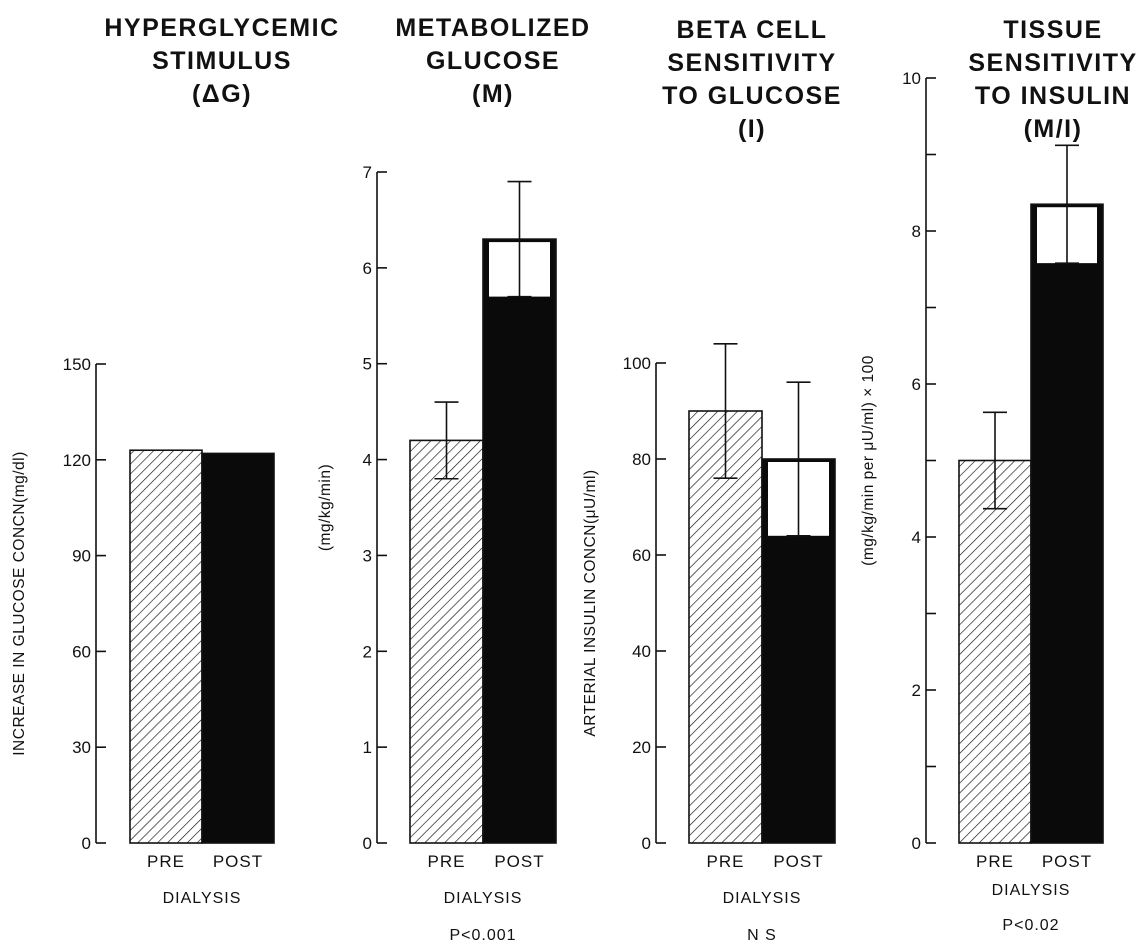 Image resolution: width=1142 pixels, height=943 pixels. Describe the element at coordinates (868, 460) in the screenshot. I see `y-axis-label: (mg/kg/min per μU/ml) × 100` at that location.